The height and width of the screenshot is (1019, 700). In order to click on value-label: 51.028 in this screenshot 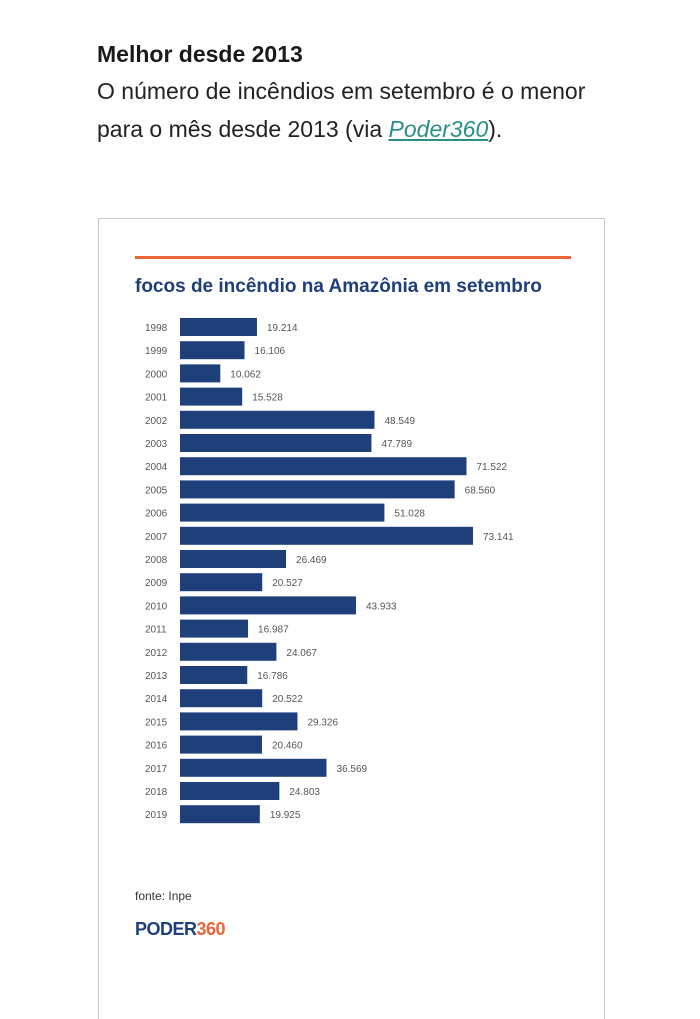, I will do `click(409, 514)`.